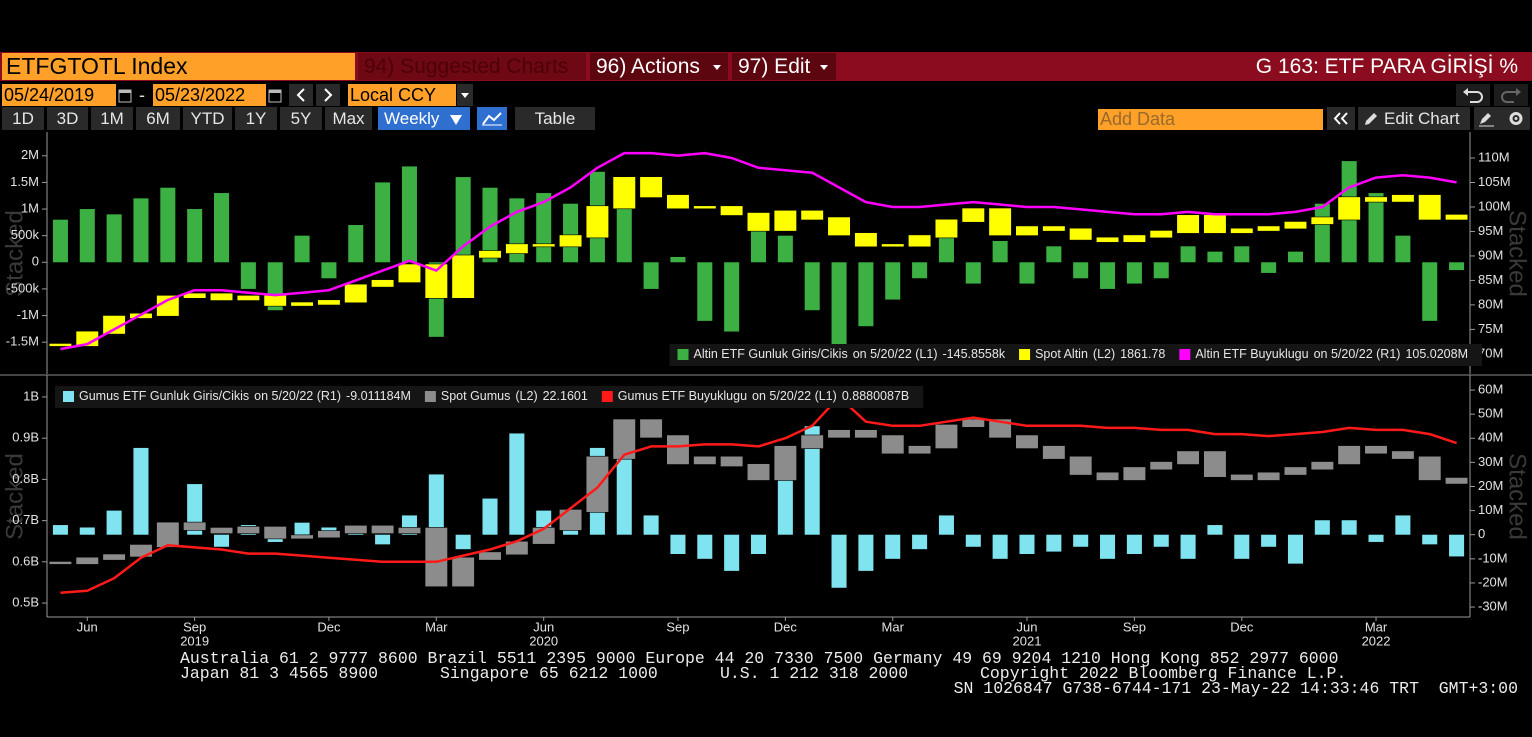 This screenshot has width=1532, height=737. I want to click on currency-dropdown, so click(465, 95).